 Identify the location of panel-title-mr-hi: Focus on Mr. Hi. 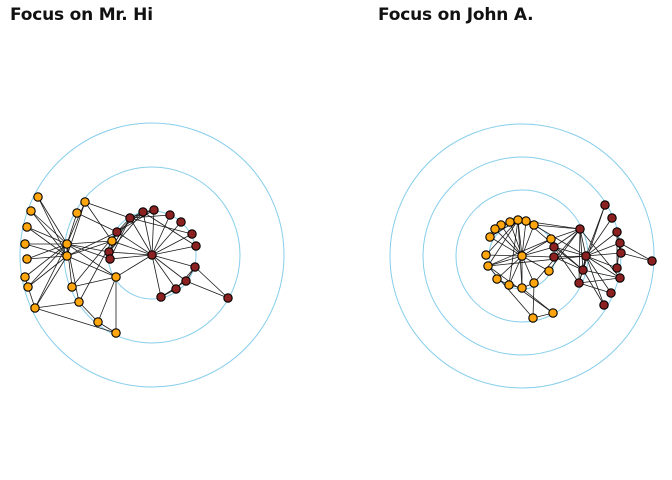
(81, 15).